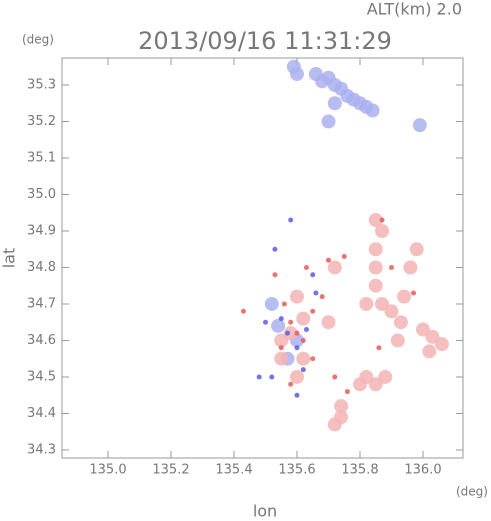 Image resolution: width=491 pixels, height=521 pixels. What do you see at coordinates (41, 303) in the screenshot?
I see `y-tick-label: 34.7` at bounding box center [41, 303].